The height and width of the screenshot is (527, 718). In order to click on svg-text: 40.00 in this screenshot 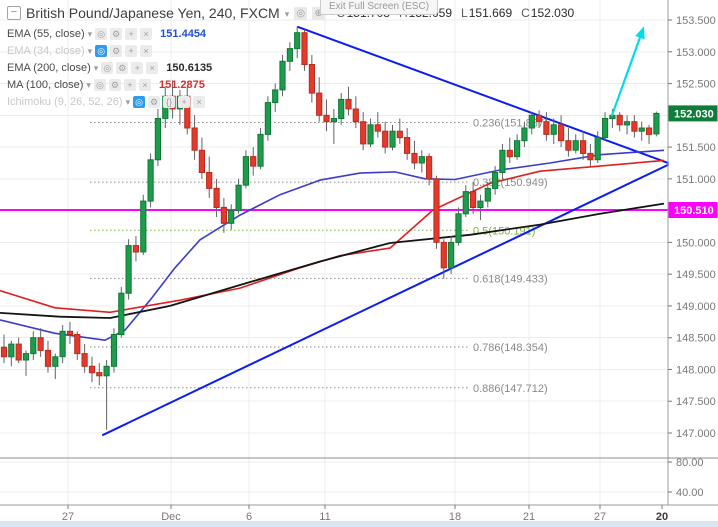, I will do `click(690, 493)`.